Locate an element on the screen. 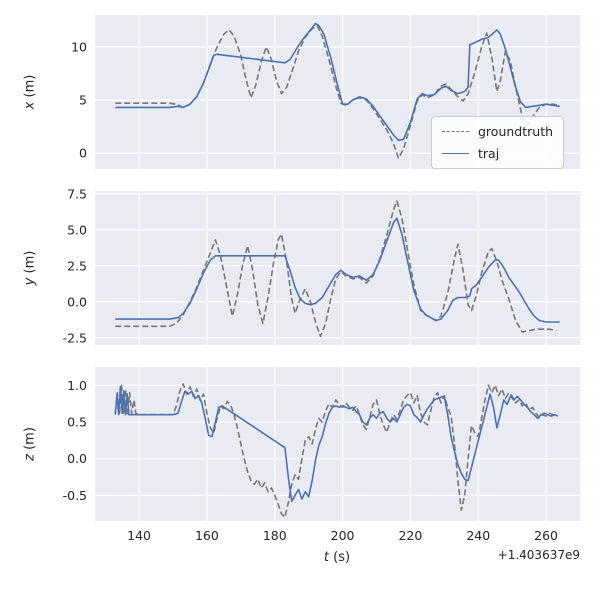  svg-text: 180 is located at coordinates (275, 535).